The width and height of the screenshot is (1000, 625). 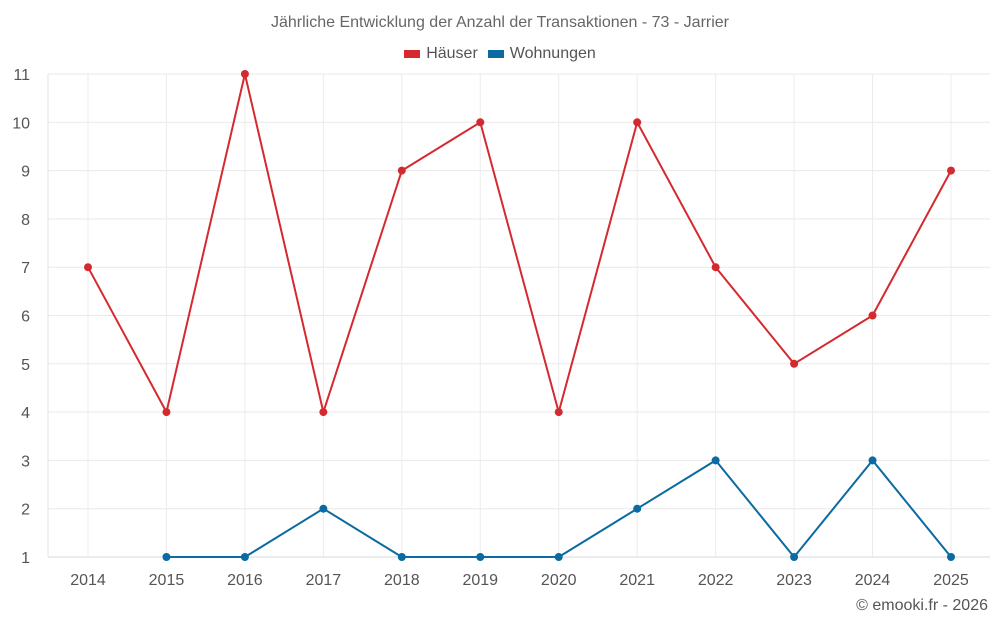 What do you see at coordinates (324, 580) in the screenshot?
I see `x-tick-label: 2017` at bounding box center [324, 580].